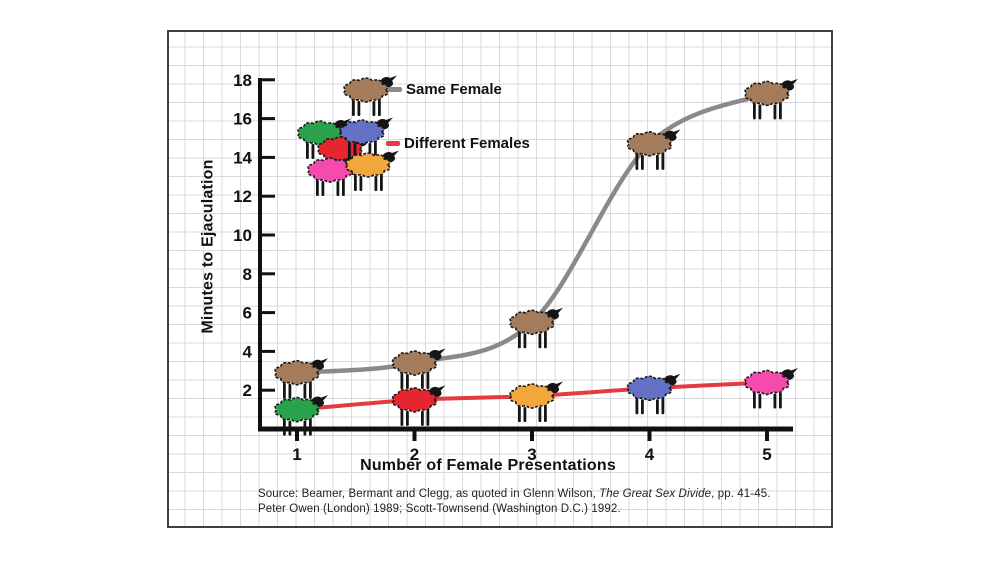 The height and width of the screenshot is (563, 1000). I want to click on y-tick-label: 18, so click(242, 80).